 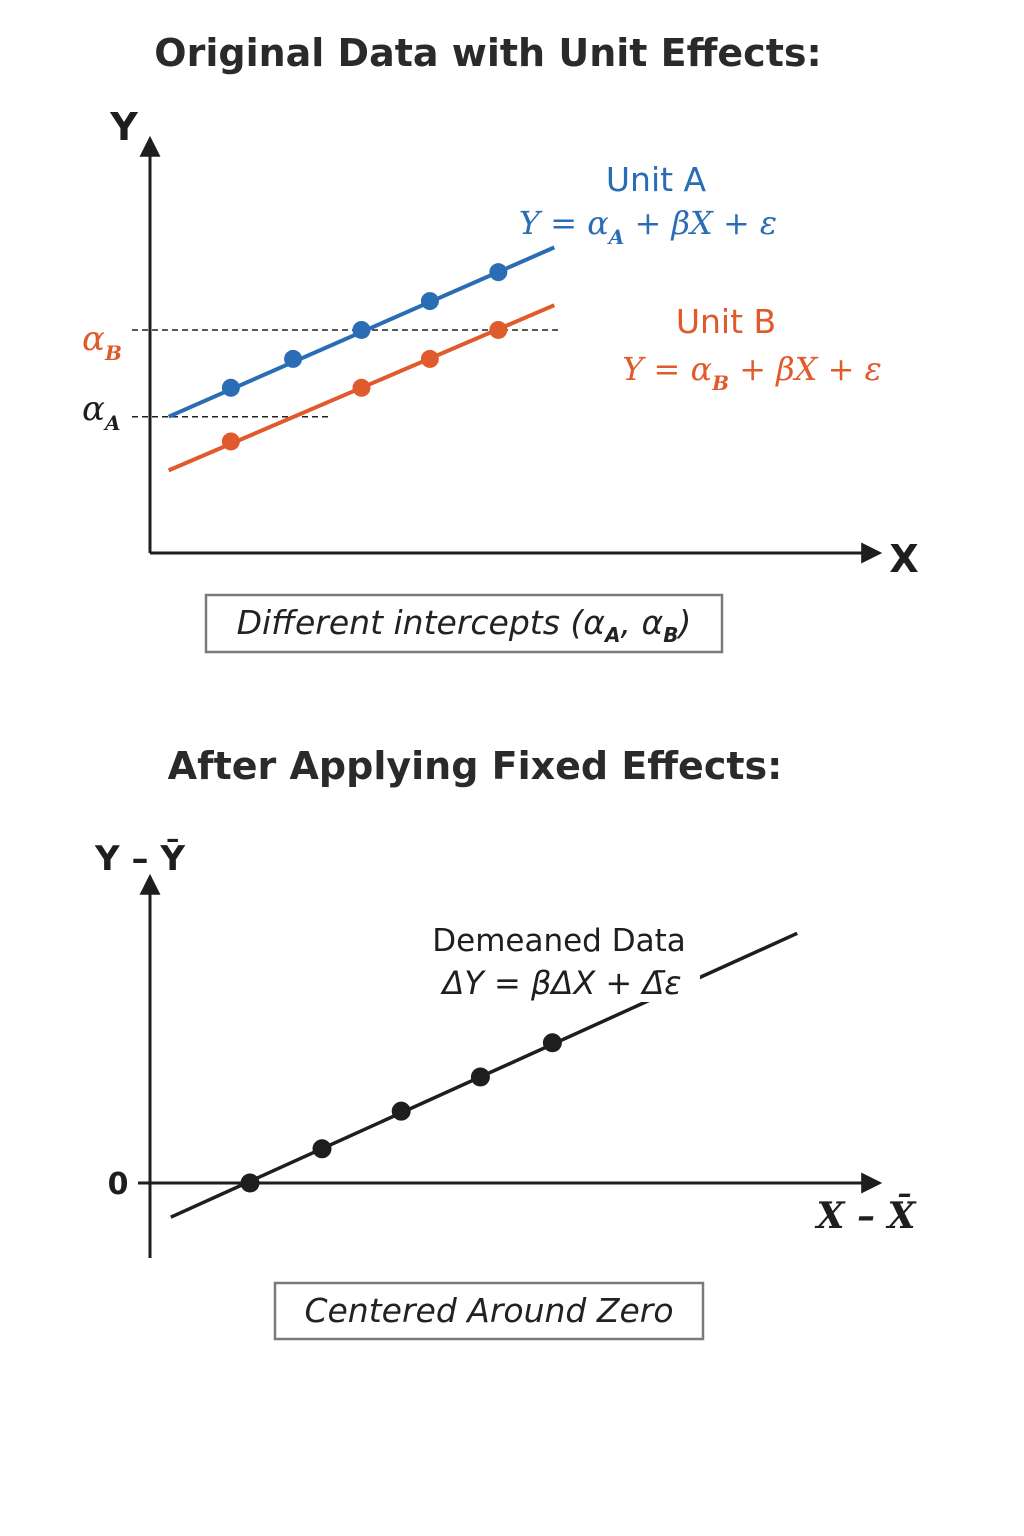 What do you see at coordinates (752, 372) in the screenshot?
I see `unit-b-equation: Y = αB + βX + ε` at bounding box center [752, 372].